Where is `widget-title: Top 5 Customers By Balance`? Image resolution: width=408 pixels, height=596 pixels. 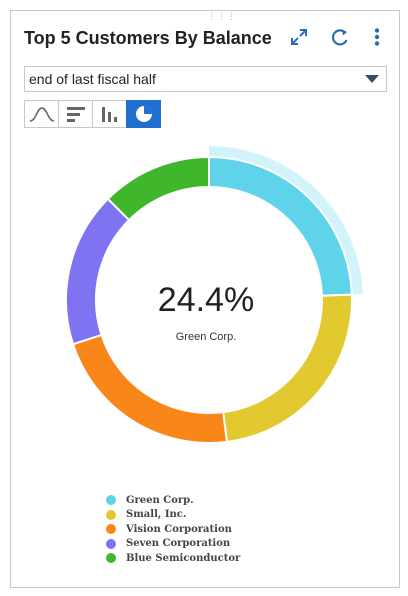
widget-title: Top 5 Customers By Balance is located at coordinates (148, 38).